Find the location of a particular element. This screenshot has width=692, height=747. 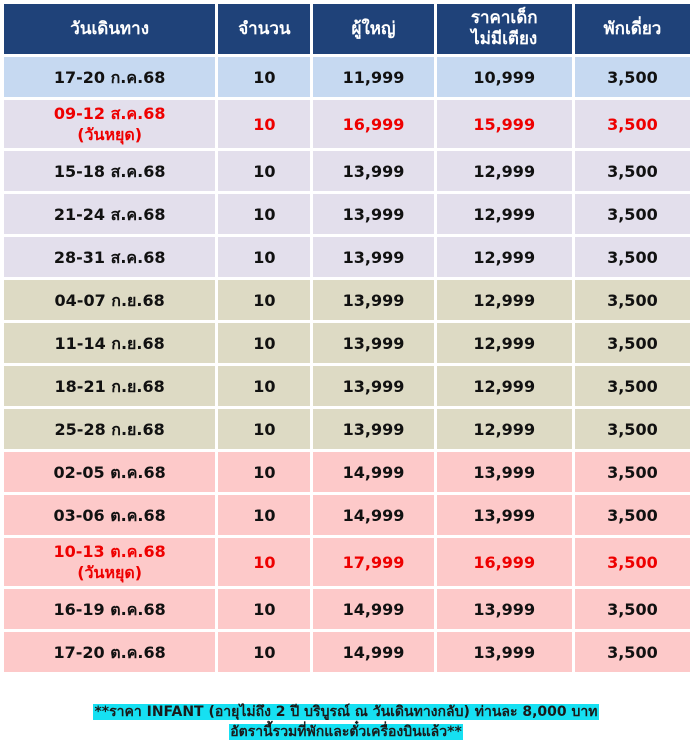

note-line-2: อัตรานี้รวมที่พักและตั๋วเครื่องบินแล้ว** is located at coordinates (346, 732).